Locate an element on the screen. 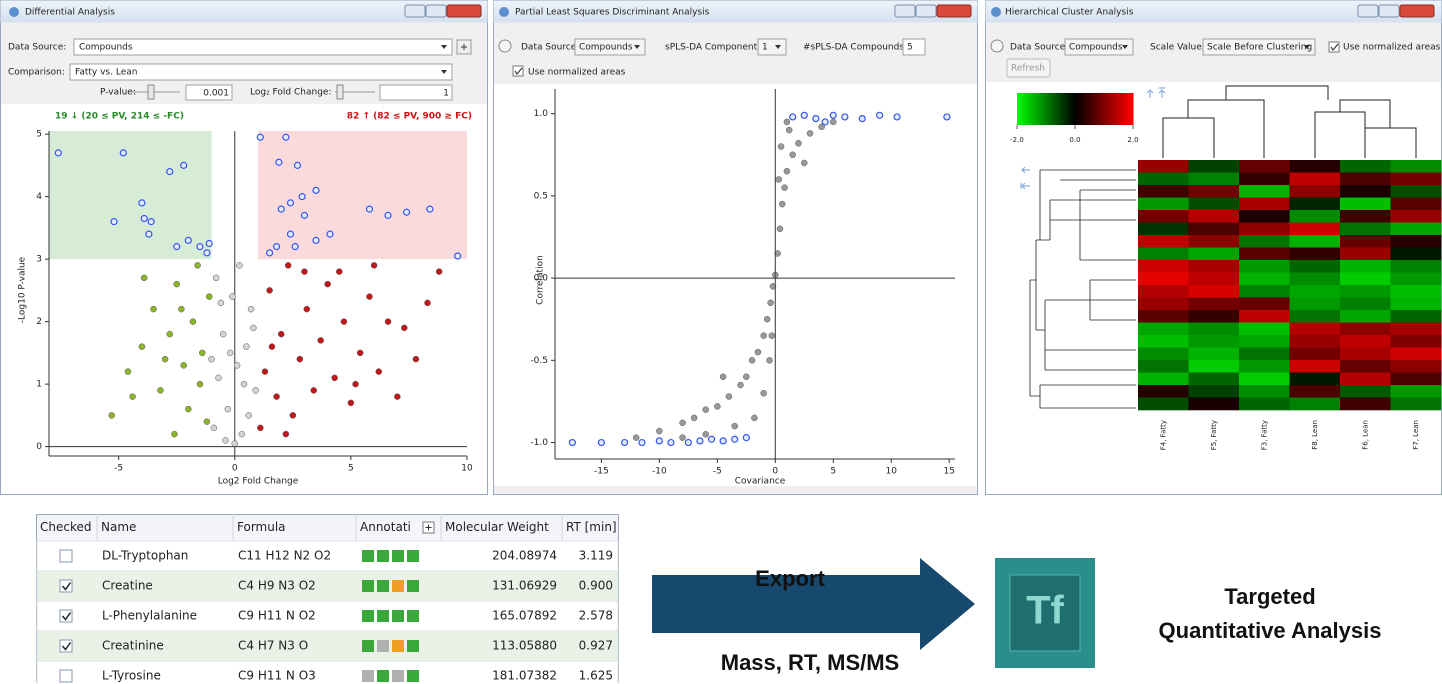  export-label: Export is located at coordinates (790, 578).